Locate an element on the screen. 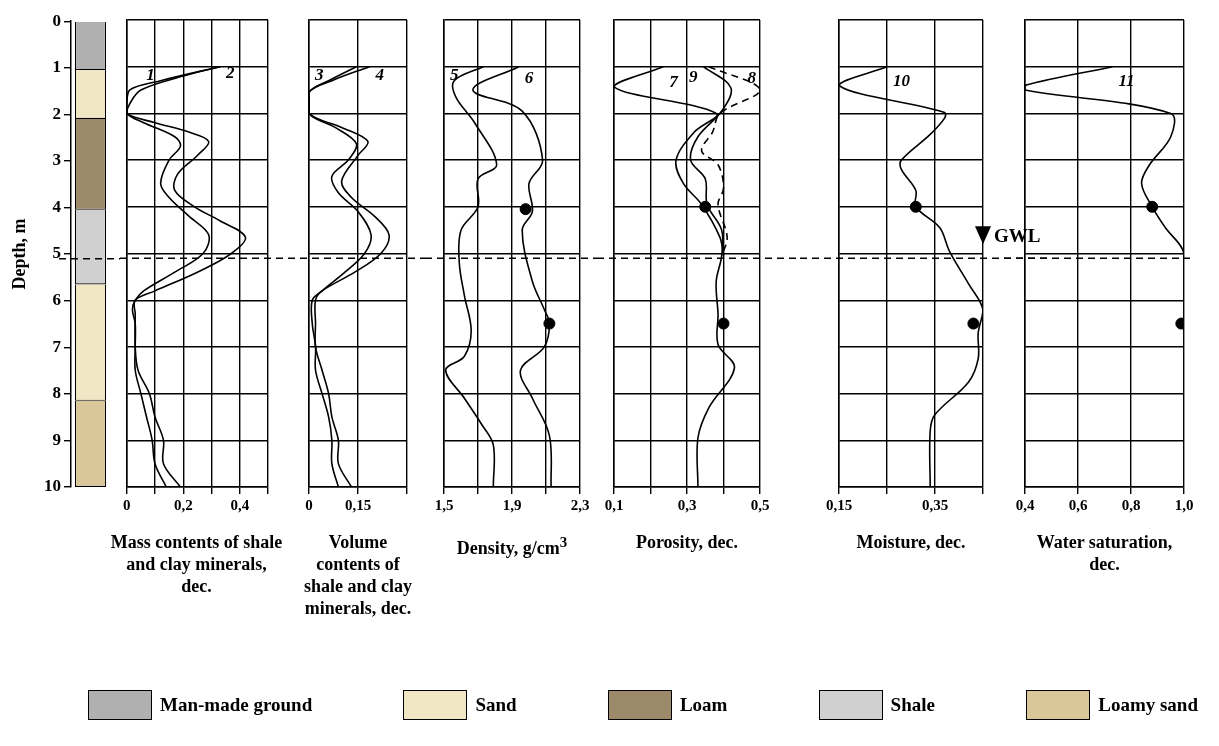  series-label: 10 is located at coordinates (902, 80).